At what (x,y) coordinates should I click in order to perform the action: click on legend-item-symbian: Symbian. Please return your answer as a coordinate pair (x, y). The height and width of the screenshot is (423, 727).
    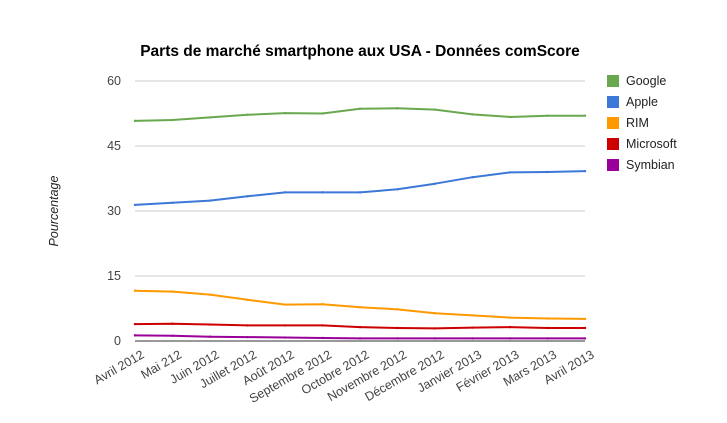
    Looking at the image, I should click on (641, 165).